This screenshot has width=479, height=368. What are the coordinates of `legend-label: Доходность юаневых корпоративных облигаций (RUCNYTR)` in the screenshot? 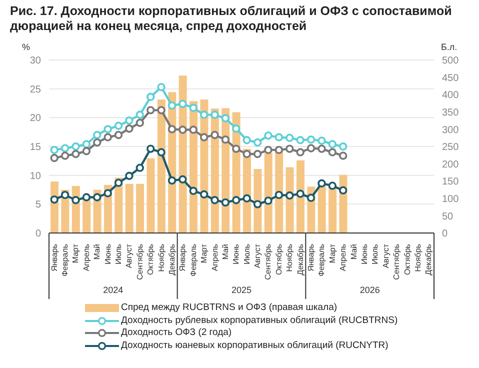 It's located at (254, 346).